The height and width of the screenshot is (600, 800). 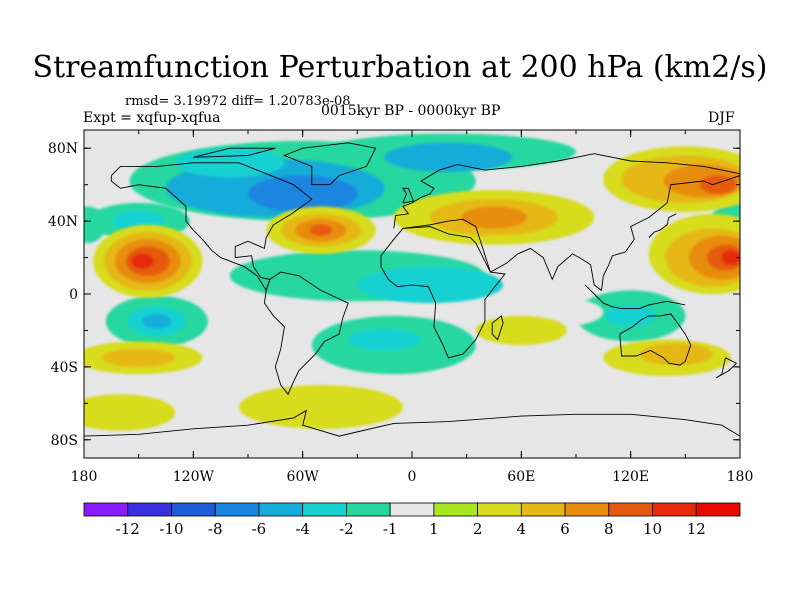 I want to click on colorbar, so click(x=412, y=509).